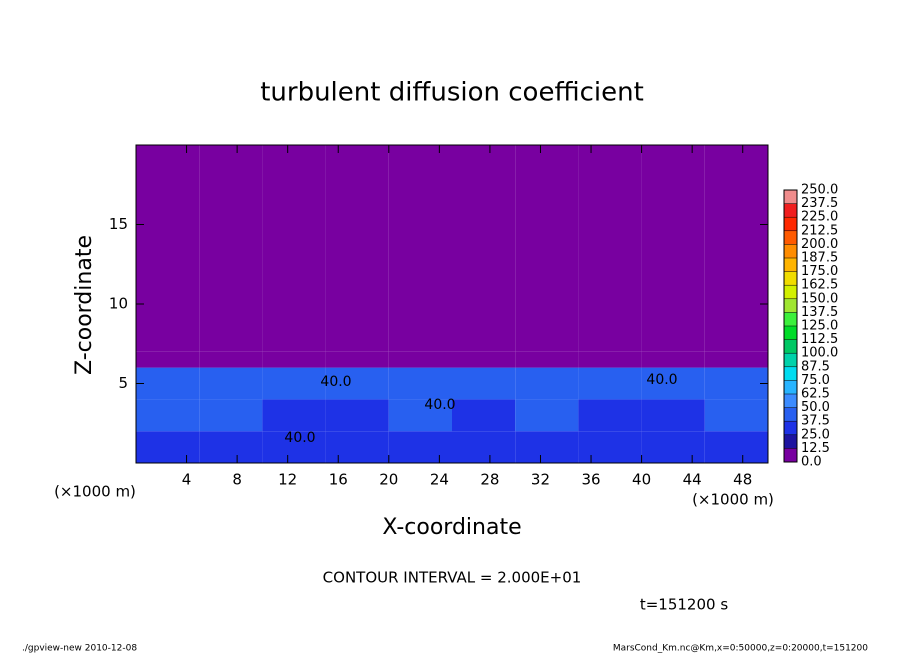 This screenshot has width=904, height=654. What do you see at coordinates (819, 203) in the screenshot?
I see `colorbar-label: 237.5` at bounding box center [819, 203].